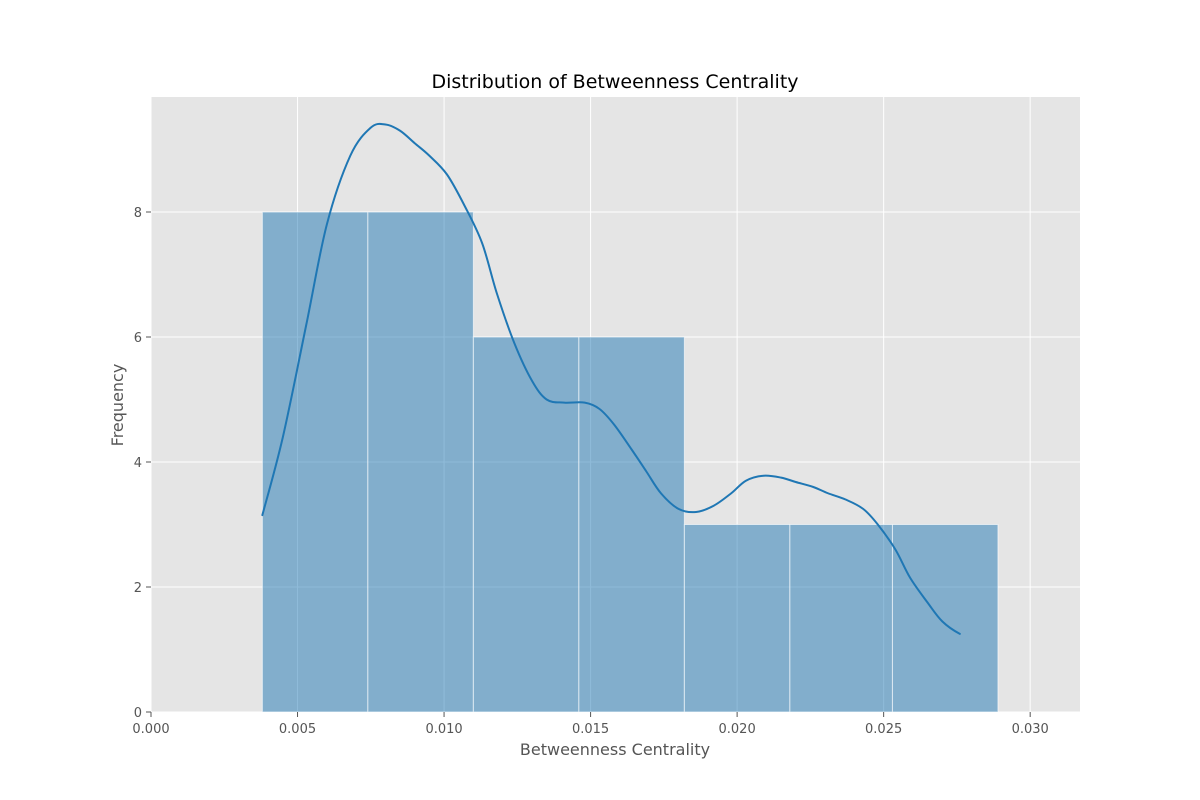  Describe the element at coordinates (138, 338) in the screenshot. I see `y-tick-label-3: 6` at that location.